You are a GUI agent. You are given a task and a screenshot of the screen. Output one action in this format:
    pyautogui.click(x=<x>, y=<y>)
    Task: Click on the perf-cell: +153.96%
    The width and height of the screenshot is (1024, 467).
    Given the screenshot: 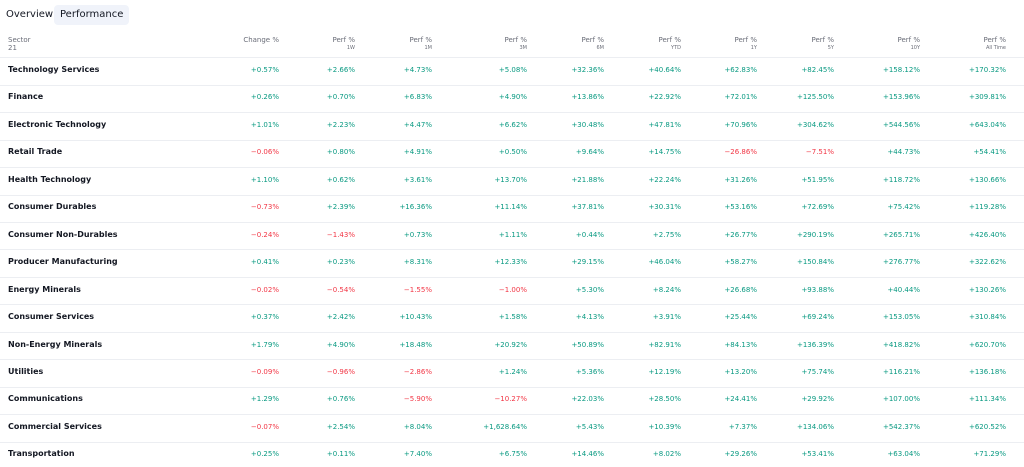 What is the action you would take?
    pyautogui.click(x=901, y=97)
    